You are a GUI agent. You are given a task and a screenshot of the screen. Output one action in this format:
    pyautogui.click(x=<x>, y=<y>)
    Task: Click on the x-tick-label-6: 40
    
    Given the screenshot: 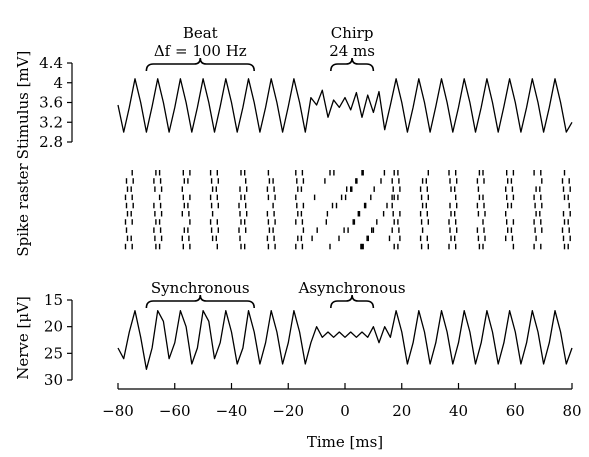 What is the action you would take?
    pyautogui.click(x=458, y=411)
    